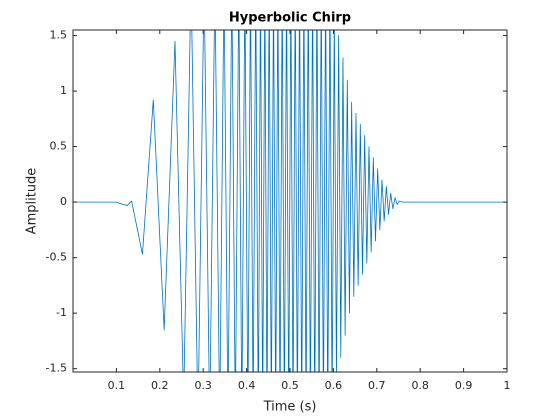 The image size is (560, 420). I want to click on x-tick-label: 0.5, so click(290, 385).